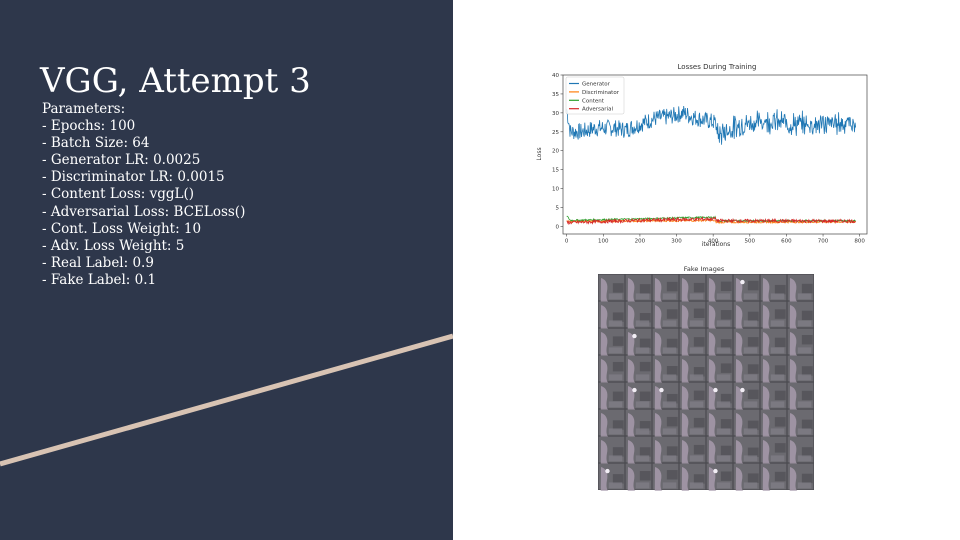  I want to click on chart-title: Losses During Training, so click(717, 67).